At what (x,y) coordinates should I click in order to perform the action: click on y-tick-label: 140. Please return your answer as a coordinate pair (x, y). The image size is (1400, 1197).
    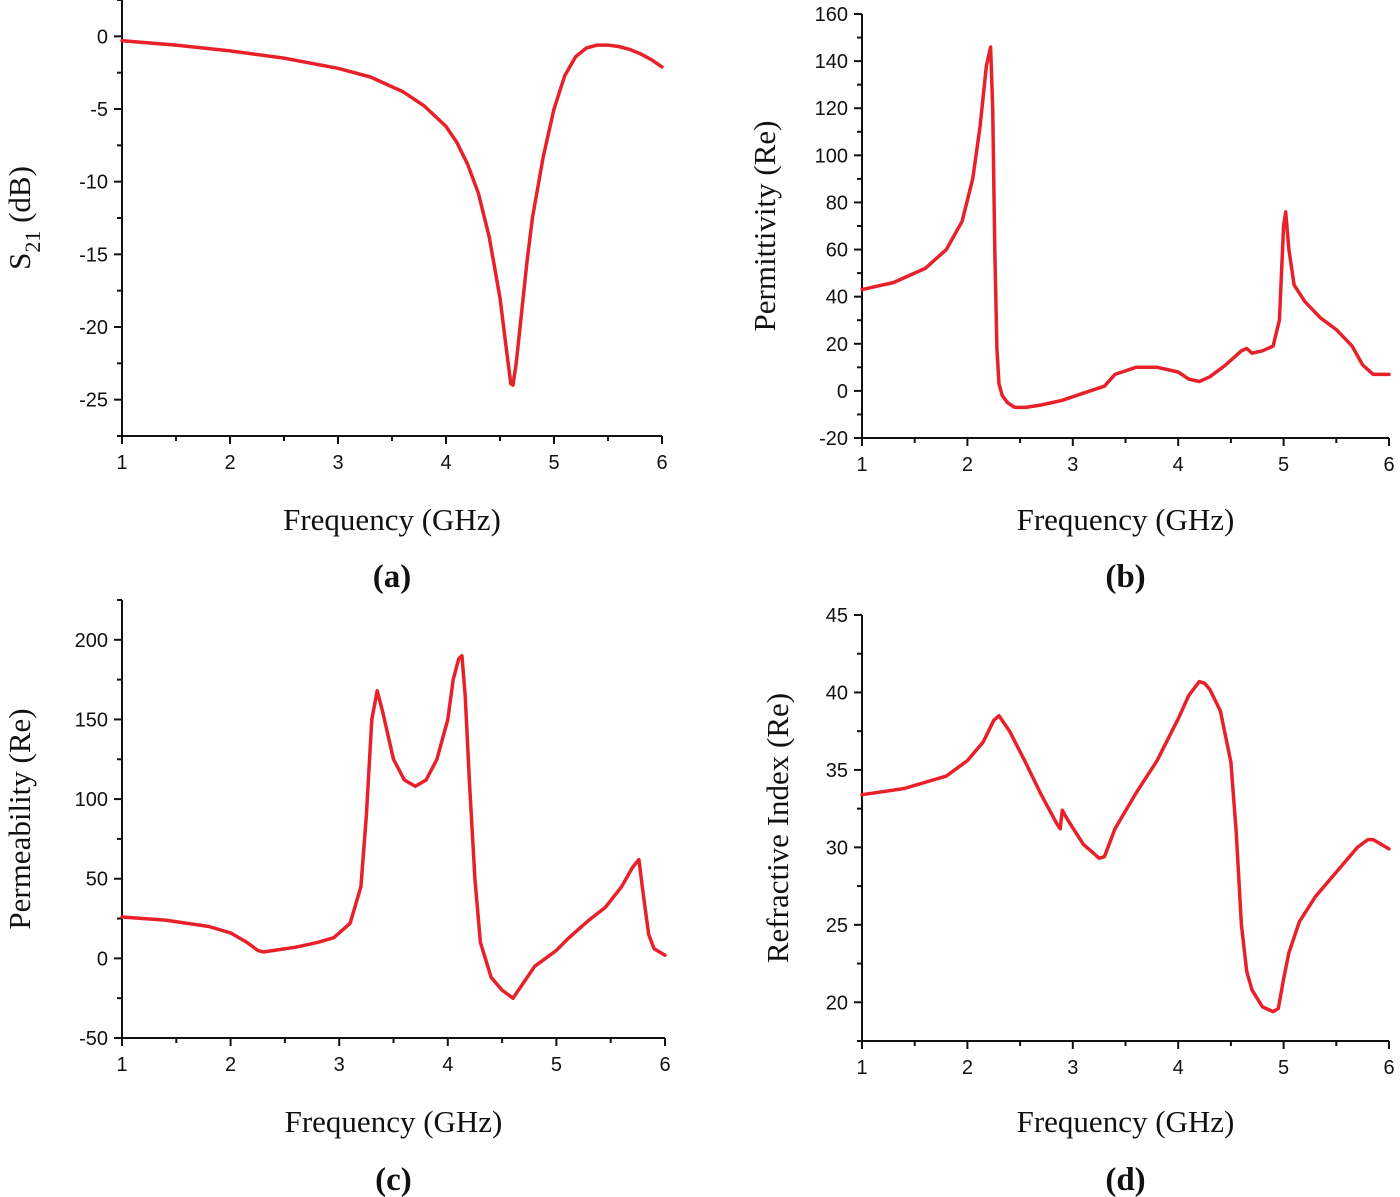
    Looking at the image, I should click on (831, 62).